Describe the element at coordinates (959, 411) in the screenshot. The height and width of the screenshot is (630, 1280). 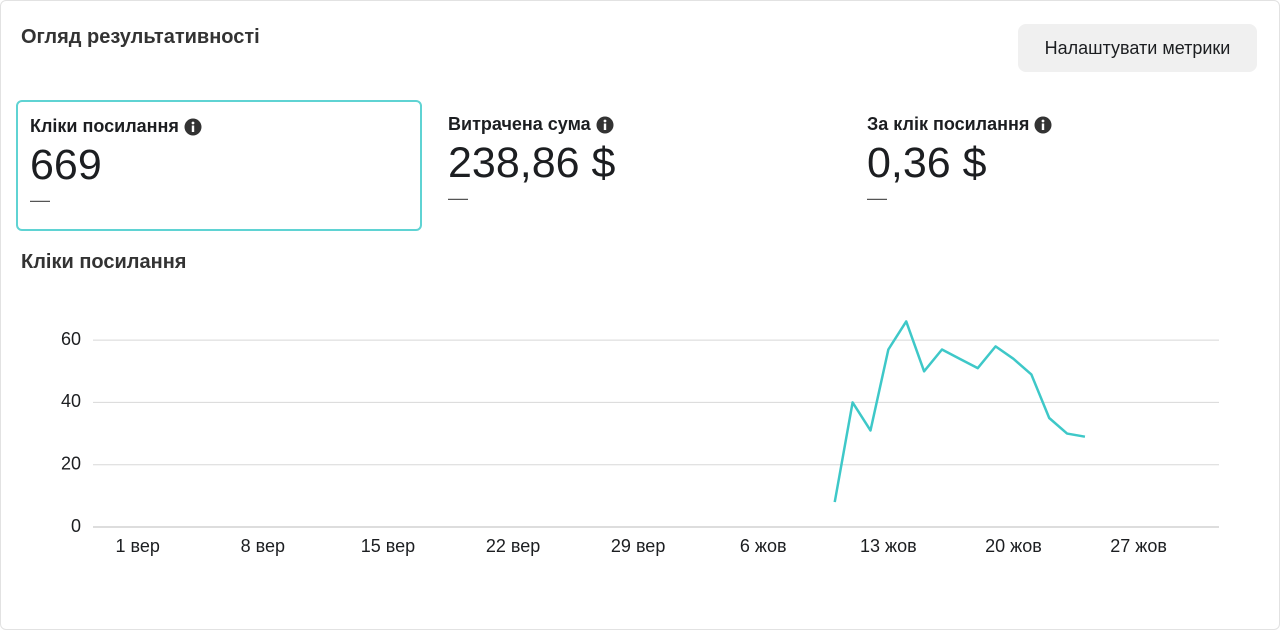
I see `data-line` at that location.